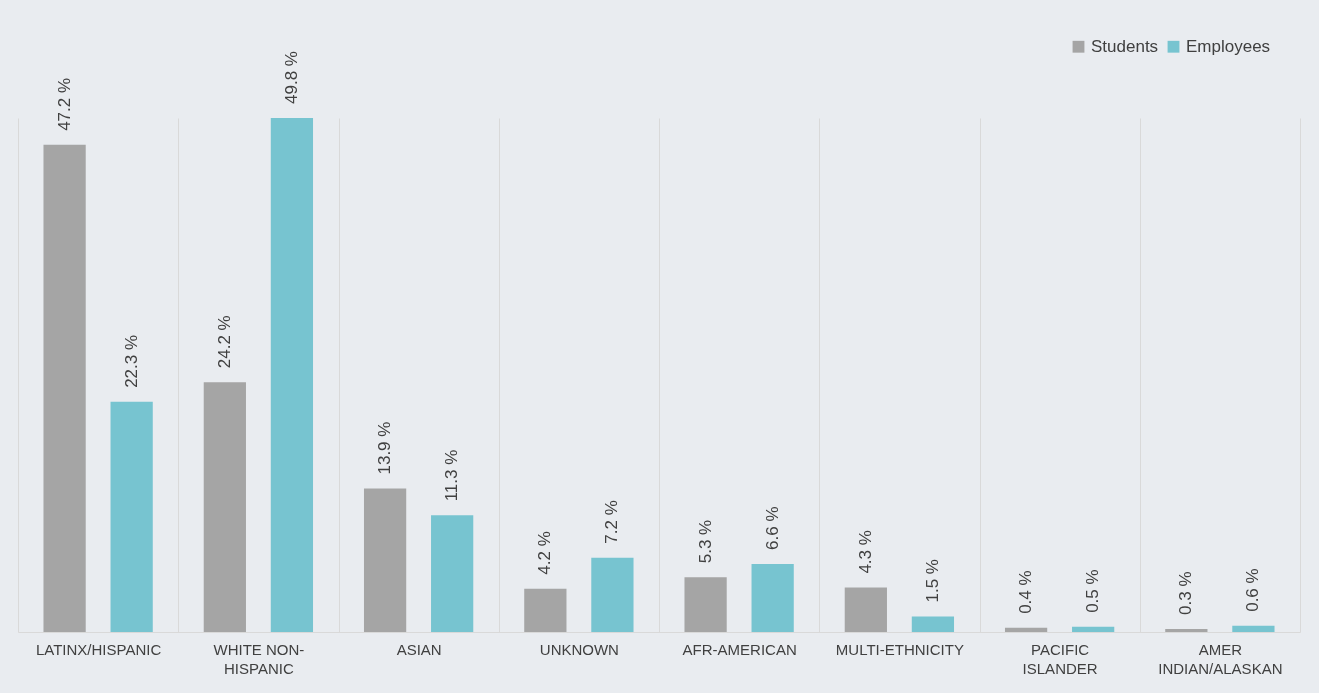 The image size is (1319, 693). What do you see at coordinates (1220, 658) in the screenshot?
I see `x-tick-label: AMER INDIAN/ALASKAN` at bounding box center [1220, 658].